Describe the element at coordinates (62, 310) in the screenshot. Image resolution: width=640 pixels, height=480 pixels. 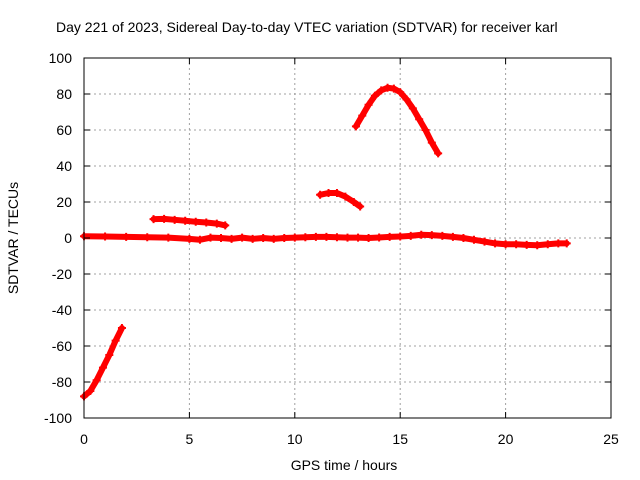
I see `y-tick-label: -40` at that location.